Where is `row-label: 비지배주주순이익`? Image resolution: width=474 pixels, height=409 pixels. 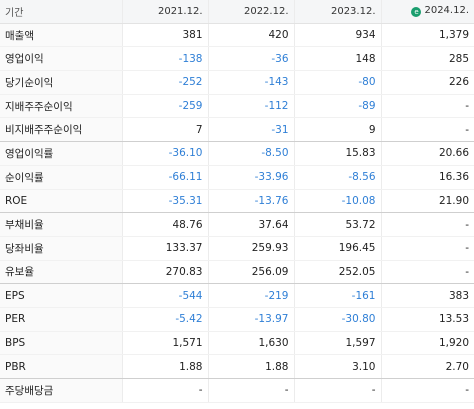
row-label: 비지배주주순이익 is located at coordinates (61, 130).